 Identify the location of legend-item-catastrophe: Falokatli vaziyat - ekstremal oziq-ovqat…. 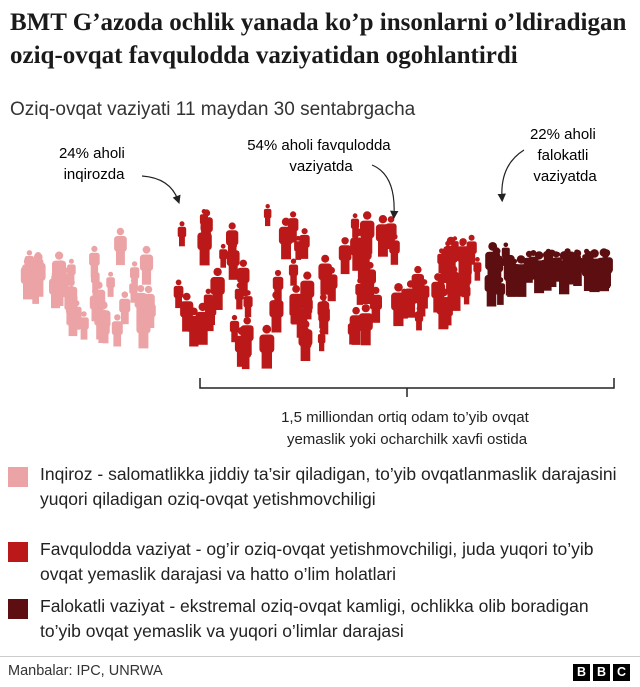
(319, 619).